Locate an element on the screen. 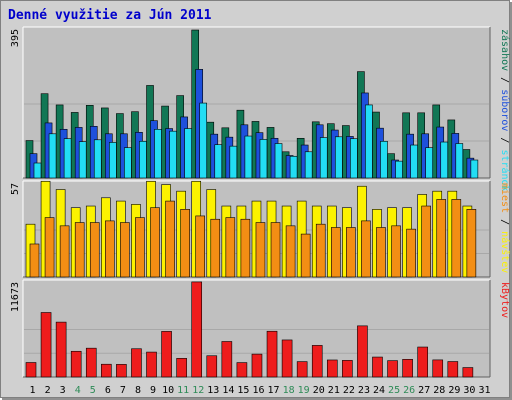 This screenshot has width=512, height=400. legend-entry: súborov is located at coordinates (505, 110).